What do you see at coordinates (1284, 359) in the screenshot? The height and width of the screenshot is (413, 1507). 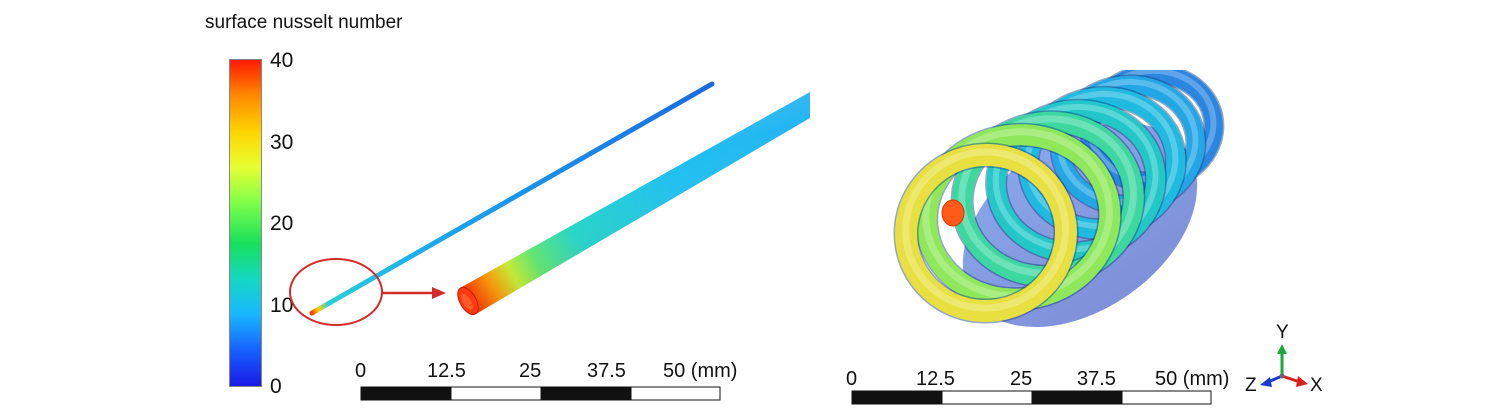 I see `axis-triad: Y Z X` at bounding box center [1284, 359].